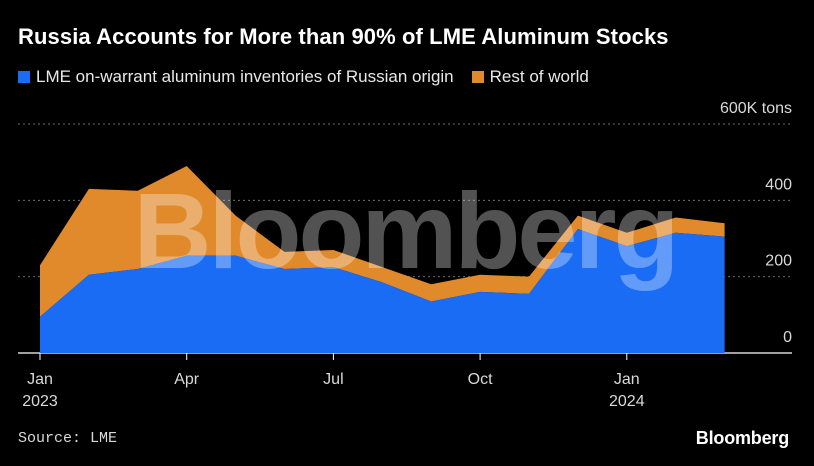 The image size is (814, 466). I want to click on legend-swatch-rest, so click(477, 77).